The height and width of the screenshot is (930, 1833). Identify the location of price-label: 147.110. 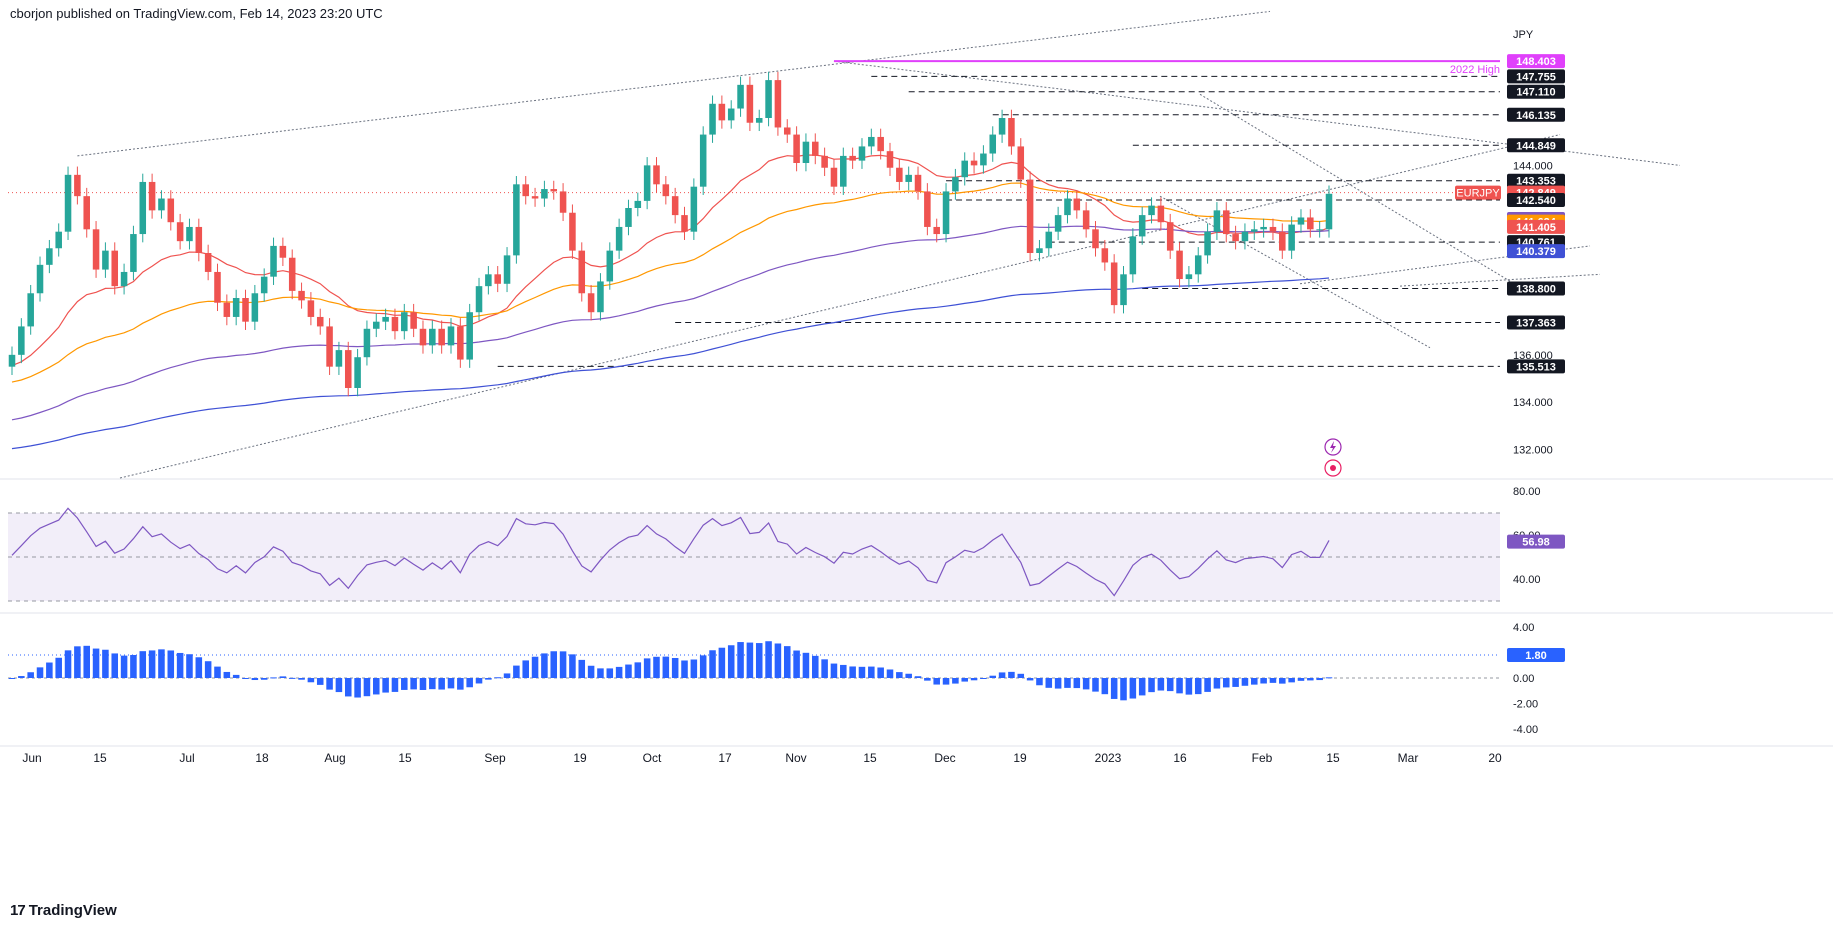
(1536, 91).